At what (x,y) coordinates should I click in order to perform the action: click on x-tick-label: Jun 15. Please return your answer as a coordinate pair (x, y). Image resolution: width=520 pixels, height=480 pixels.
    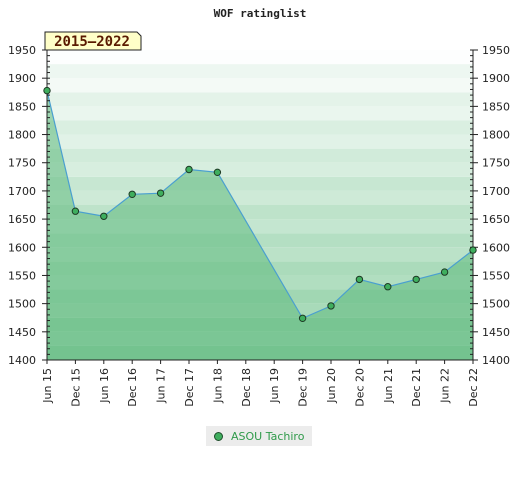
    Looking at the image, I should click on (47, 386).